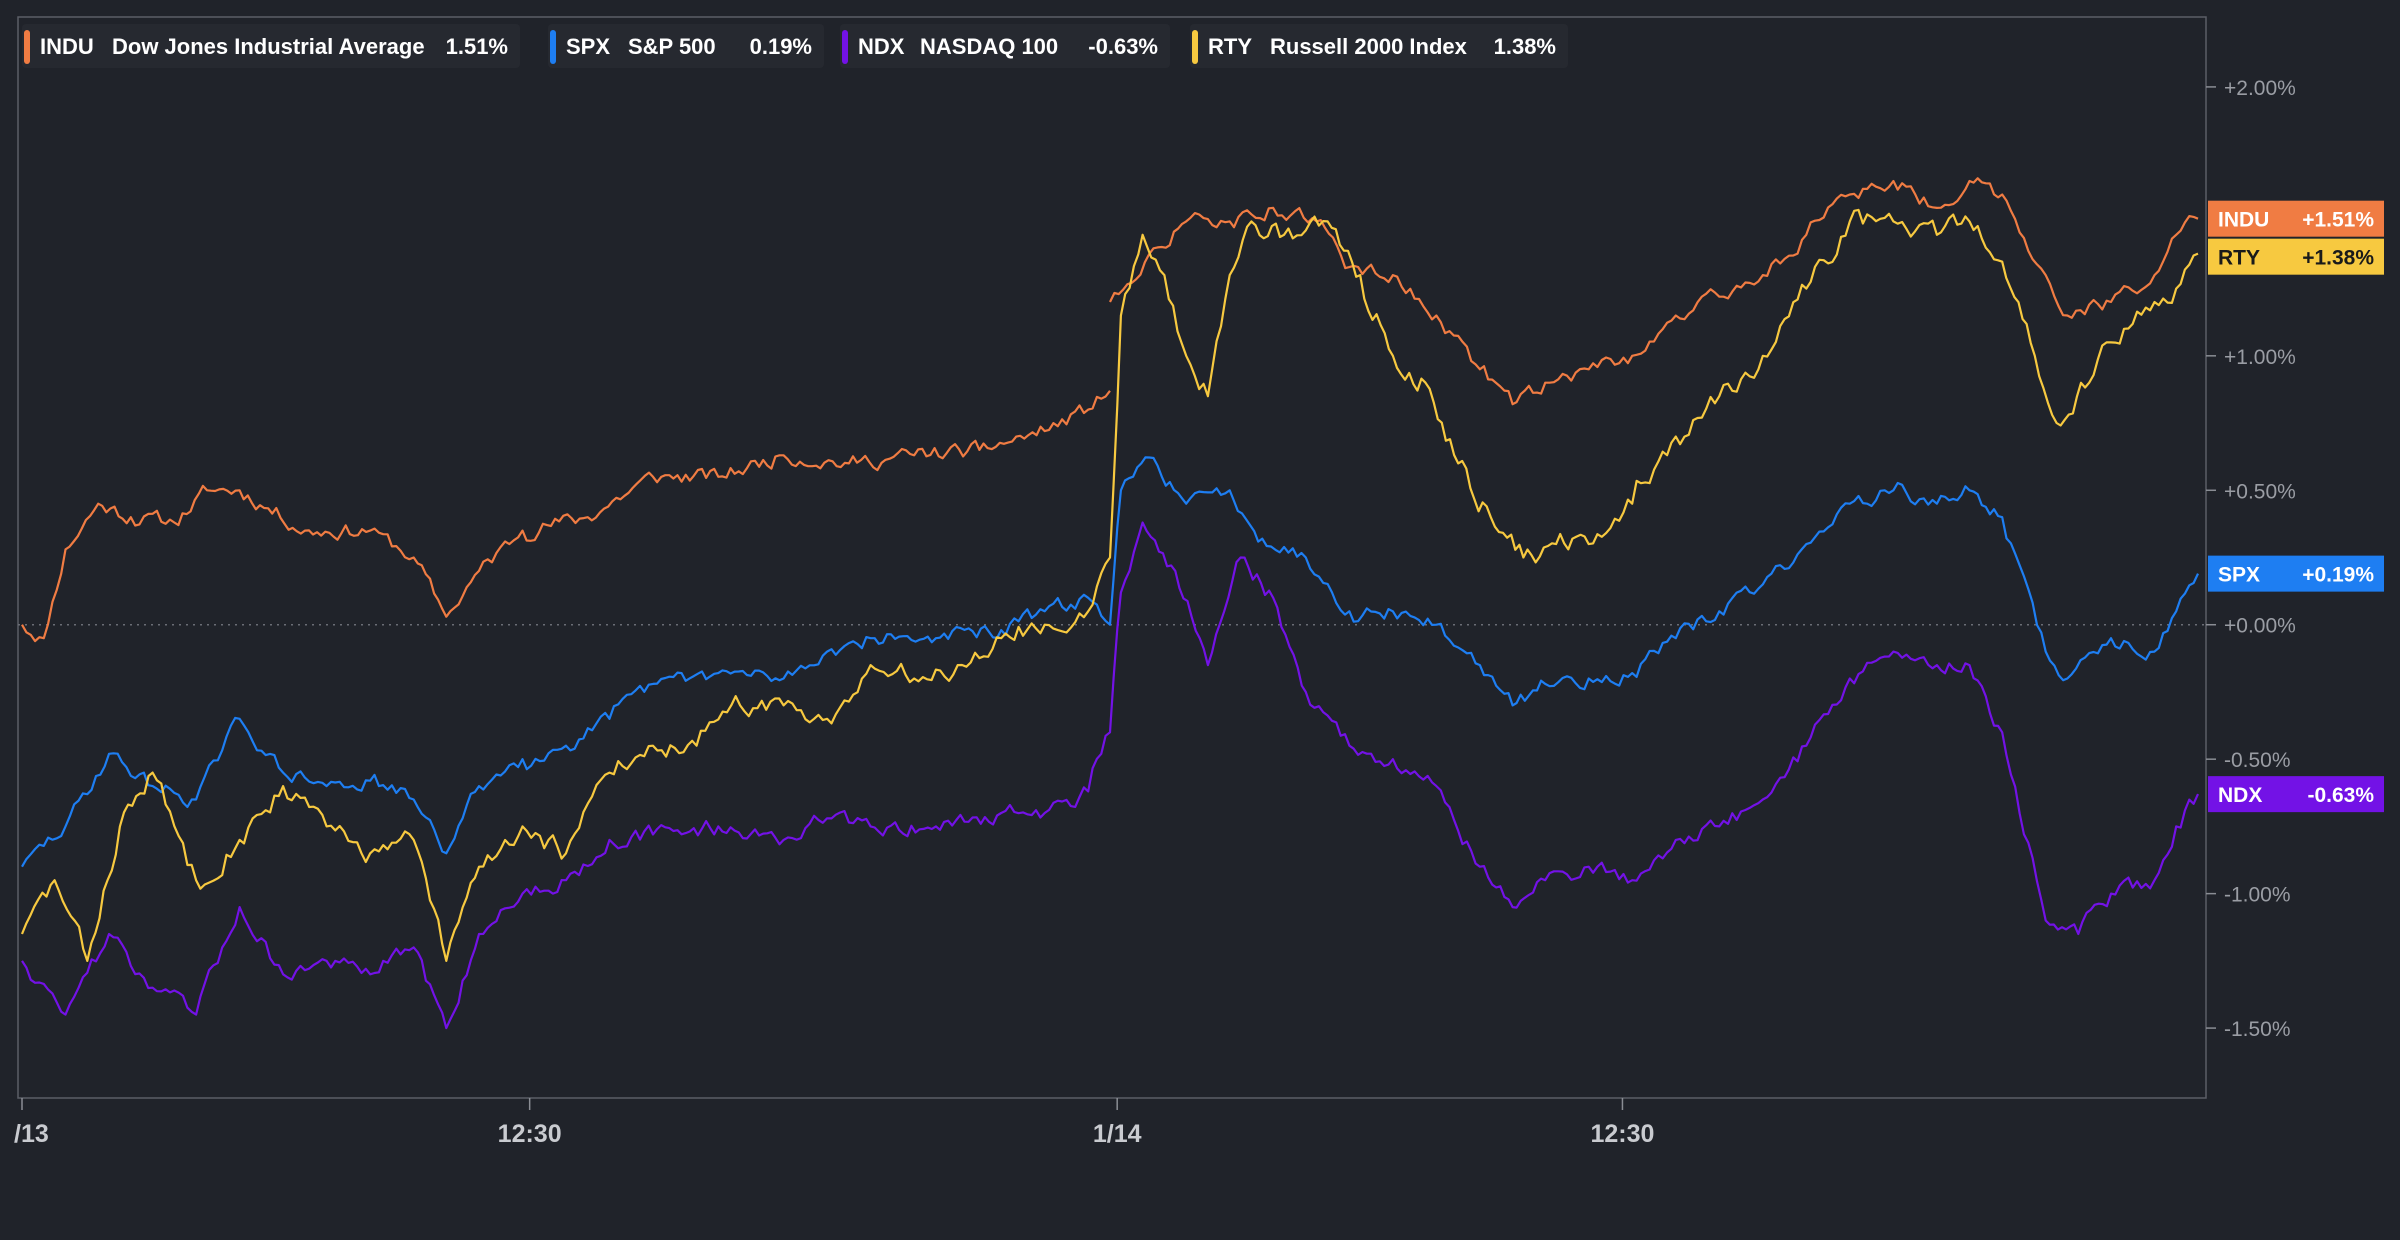 Image resolution: width=2400 pixels, height=1240 pixels. I want to click on legend-name: Russell 2000 Index, so click(1369, 46).